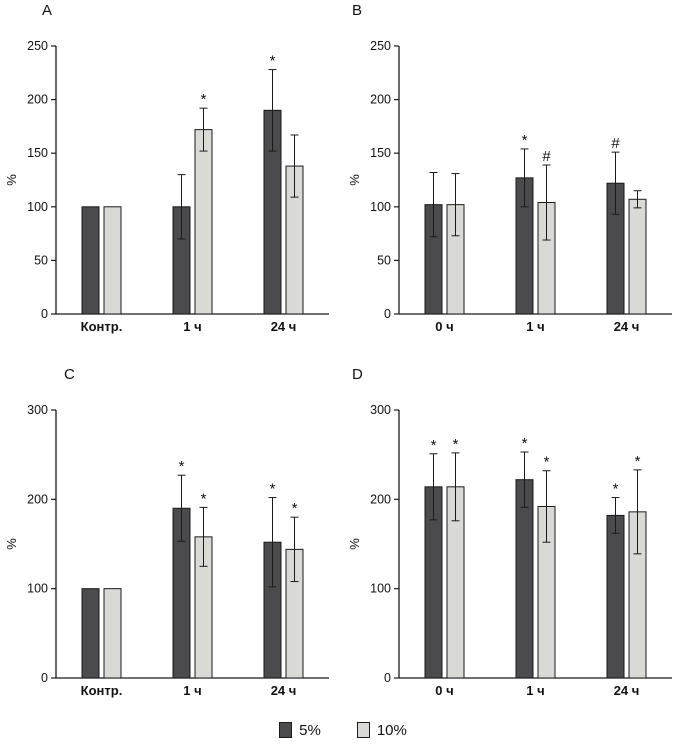 This screenshot has width=686, height=751. What do you see at coordinates (391, 730) in the screenshot?
I see `legend-label-10pct: 10%` at bounding box center [391, 730].